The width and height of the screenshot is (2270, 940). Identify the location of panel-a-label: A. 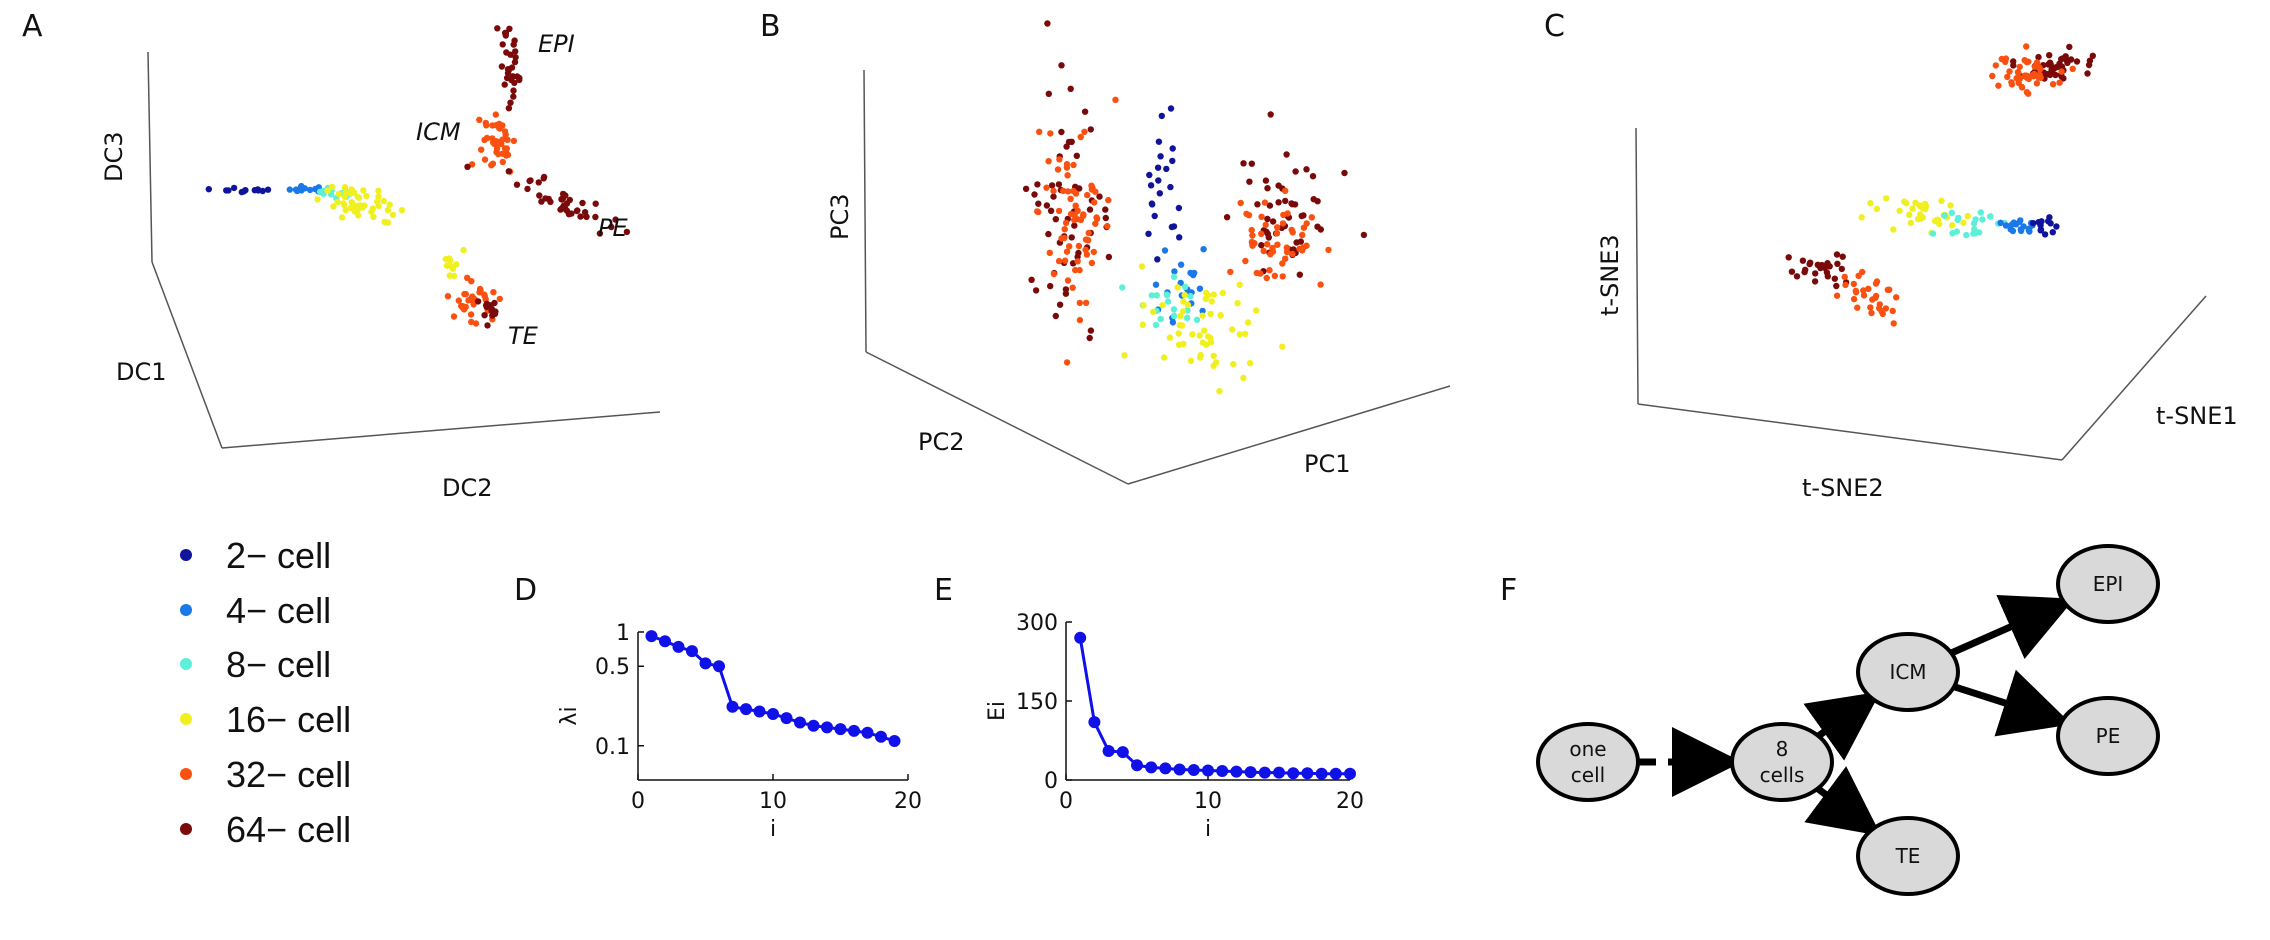
(32, 26).